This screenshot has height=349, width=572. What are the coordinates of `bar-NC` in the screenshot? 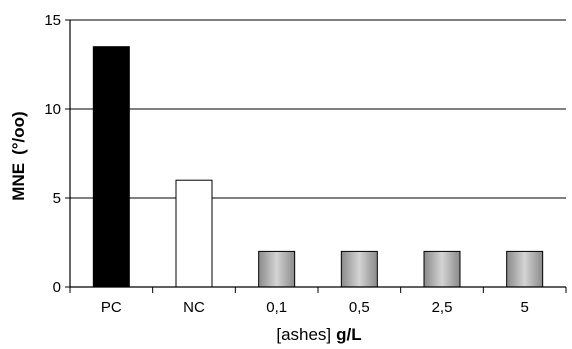 It's located at (194, 233).